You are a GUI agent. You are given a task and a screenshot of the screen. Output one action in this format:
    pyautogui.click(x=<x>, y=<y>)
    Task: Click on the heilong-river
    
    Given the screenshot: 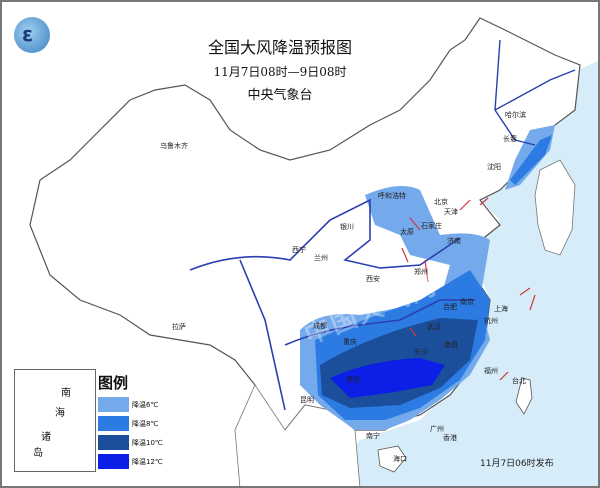 What is the action you would take?
    pyautogui.click(x=535, y=92)
    